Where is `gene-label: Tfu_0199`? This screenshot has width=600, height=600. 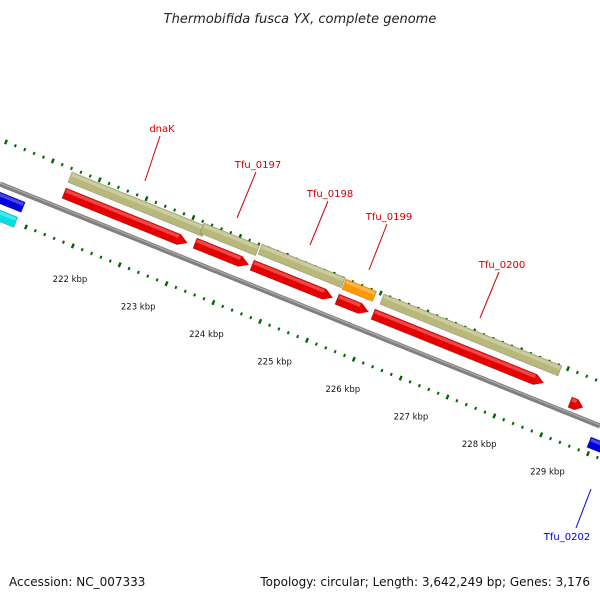 gene-label: Tfu_0199 is located at coordinates (388, 217).